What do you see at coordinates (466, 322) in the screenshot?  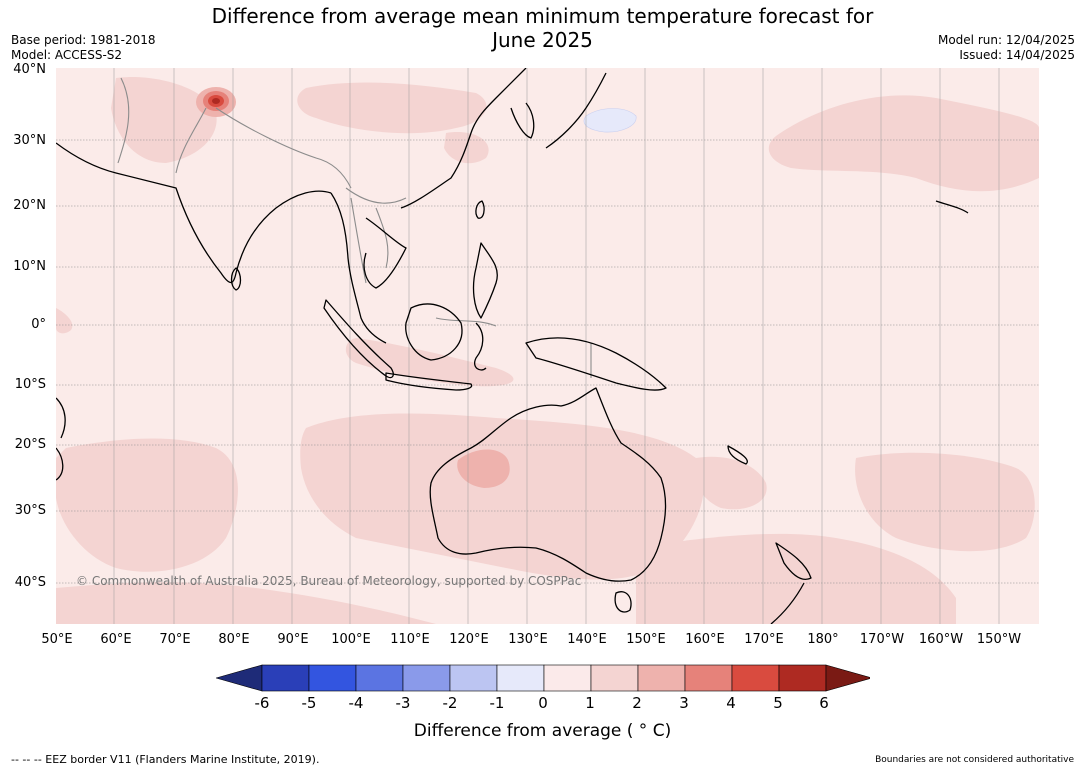 I see `border-borneo` at bounding box center [466, 322].